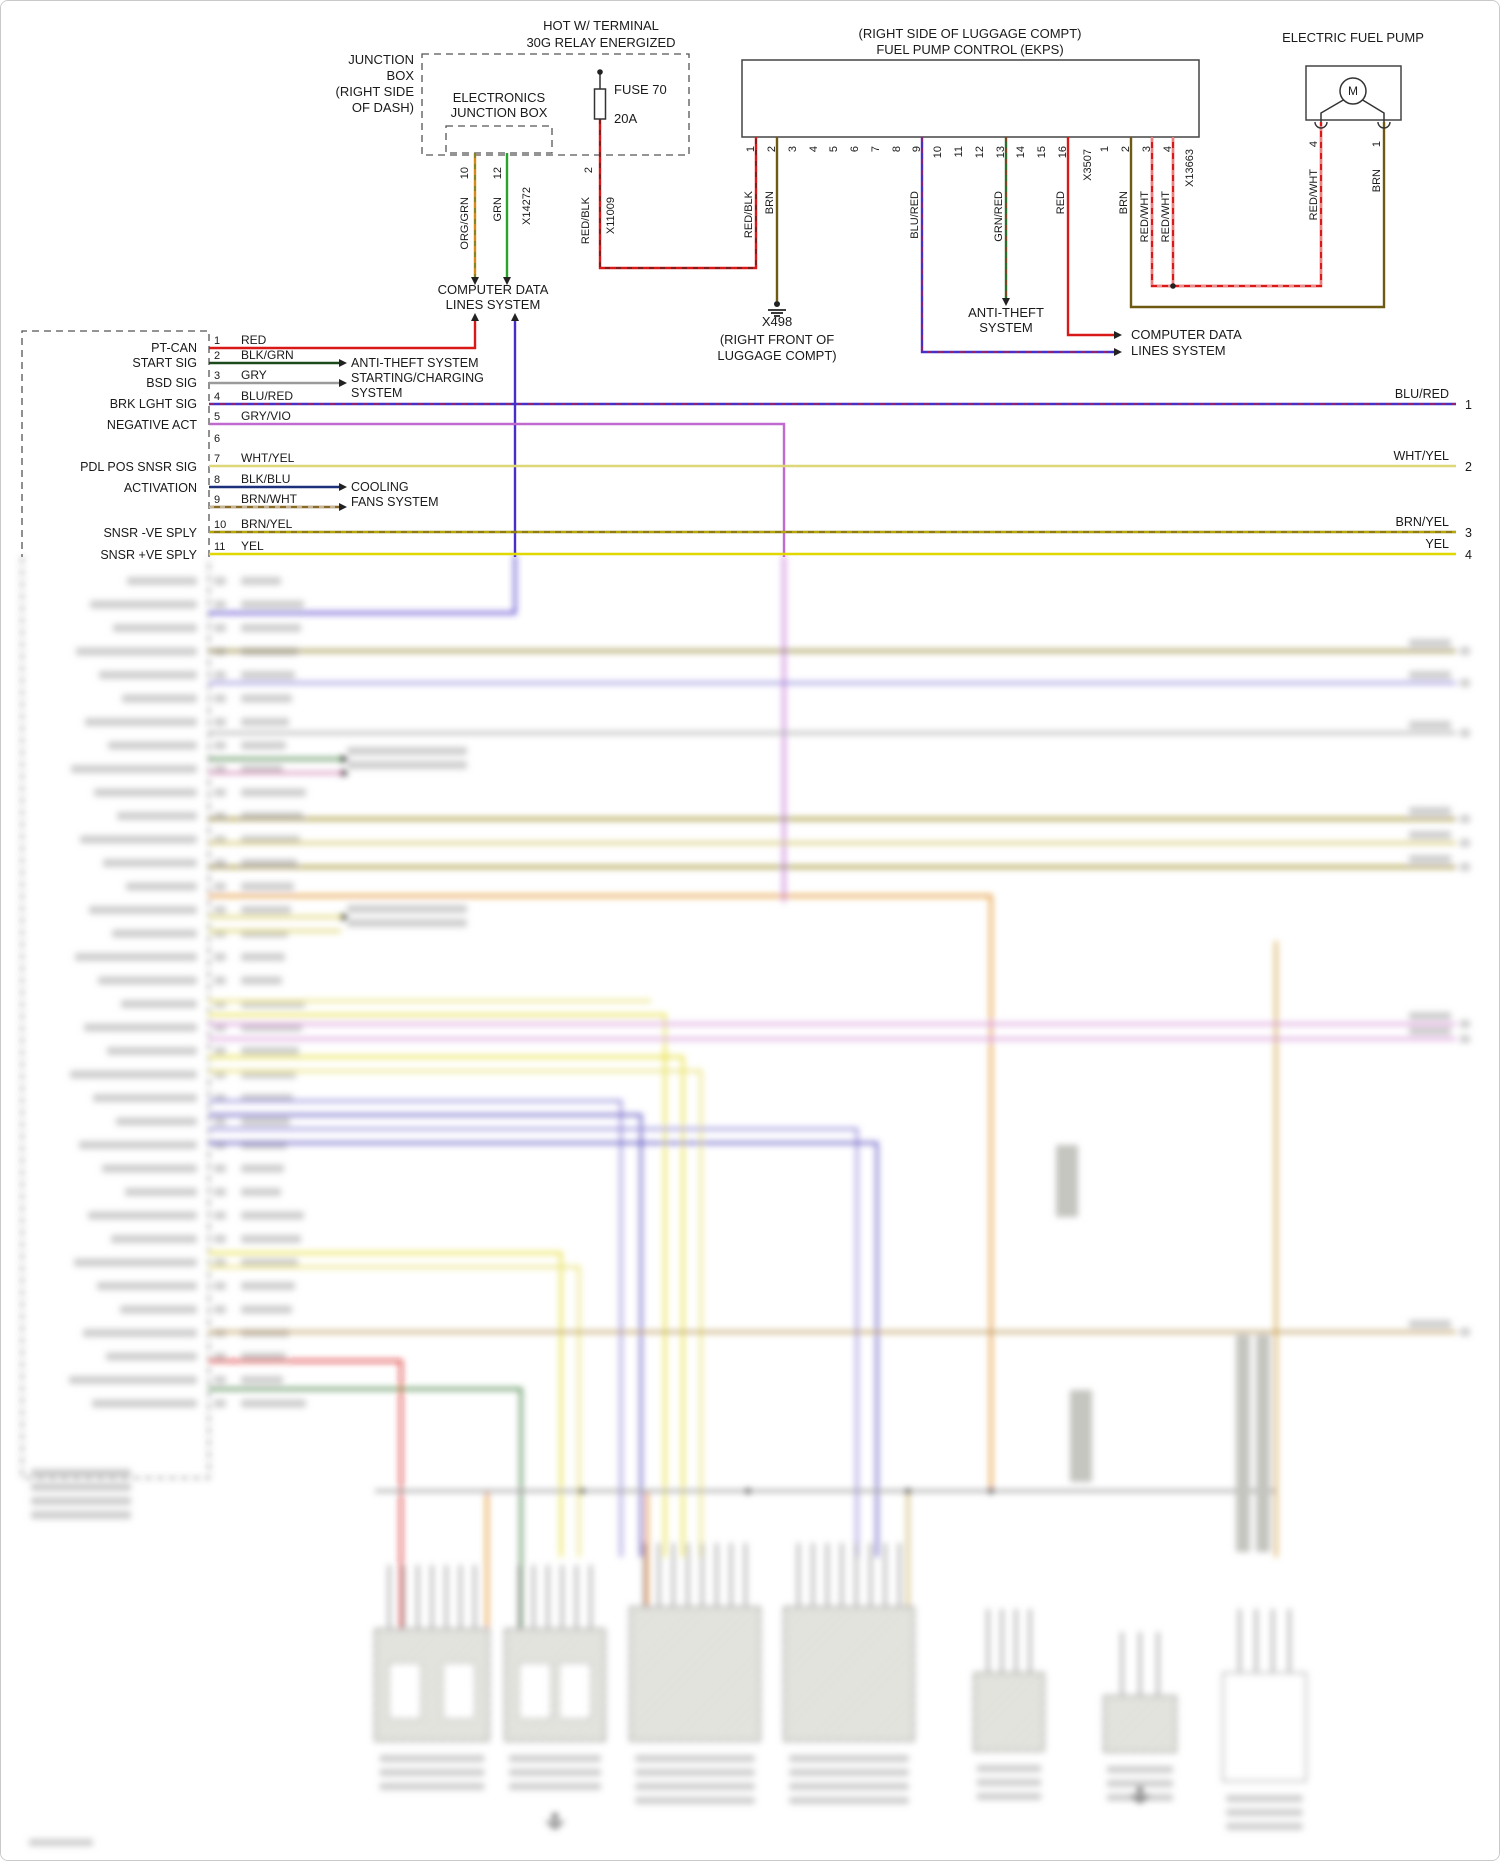  I want to click on ekps-location: (RIGHT SIDE OF LUGGAGE COMPT), so click(970, 33).